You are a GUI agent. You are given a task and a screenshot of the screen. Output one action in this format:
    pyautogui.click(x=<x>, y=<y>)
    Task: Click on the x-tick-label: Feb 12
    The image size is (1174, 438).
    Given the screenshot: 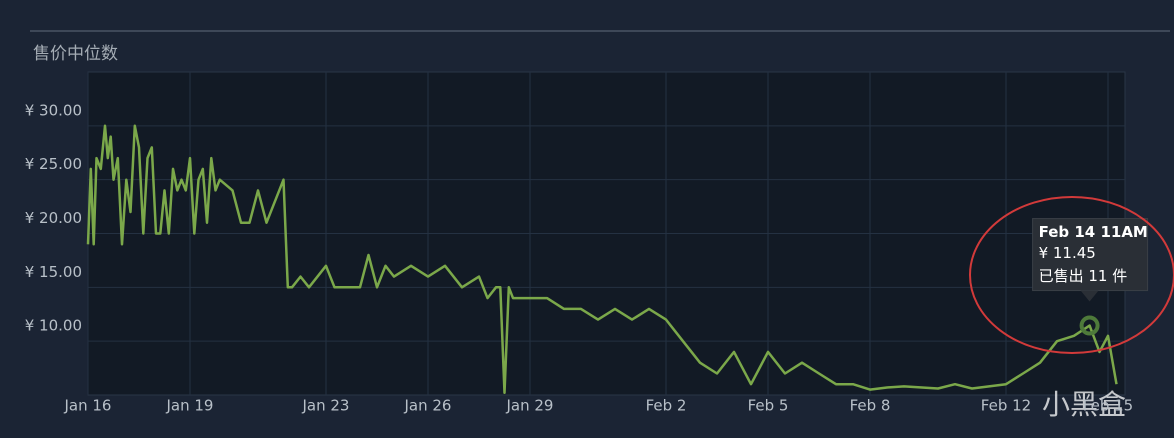 What is the action you would take?
    pyautogui.click(x=1006, y=406)
    